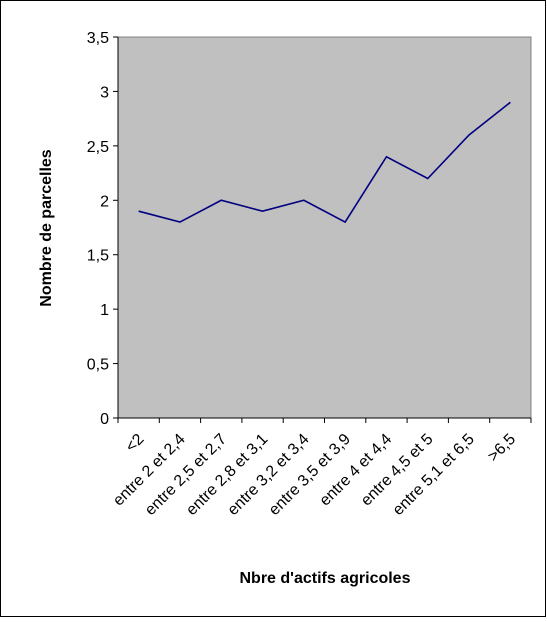 Image resolution: width=547 pixels, height=622 pixels. What do you see at coordinates (98, 365) in the screenshot?
I see `y-tick-label: 0,5` at bounding box center [98, 365].